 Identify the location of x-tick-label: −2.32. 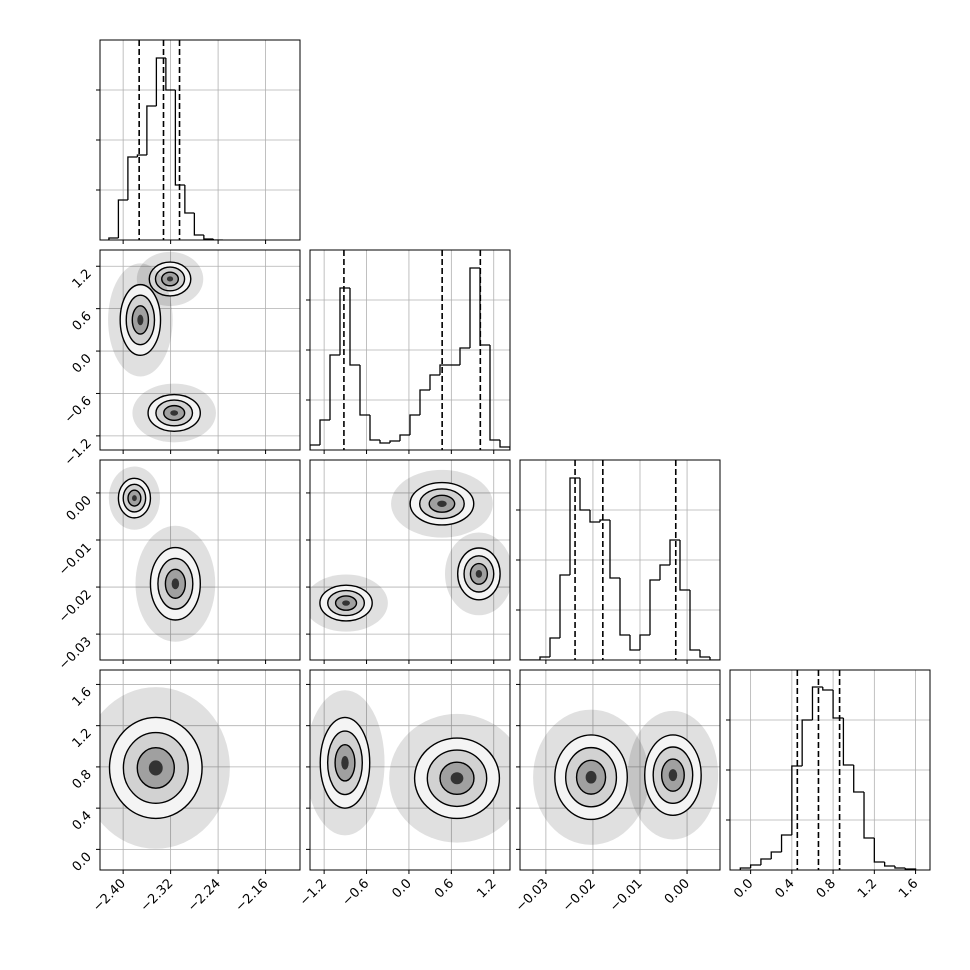
(157, 895).